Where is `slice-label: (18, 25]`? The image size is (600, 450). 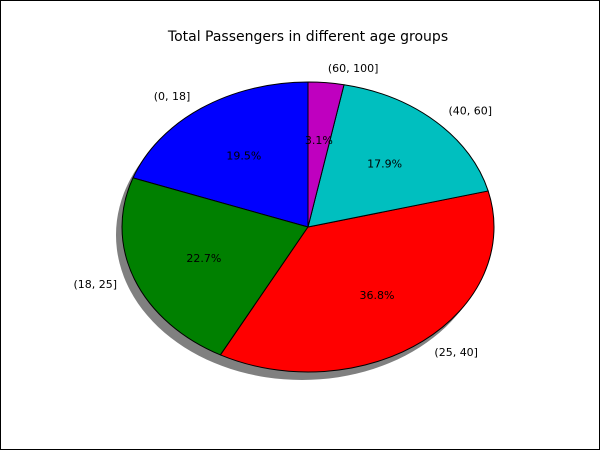 slice-label: (18, 25] is located at coordinates (95, 284).